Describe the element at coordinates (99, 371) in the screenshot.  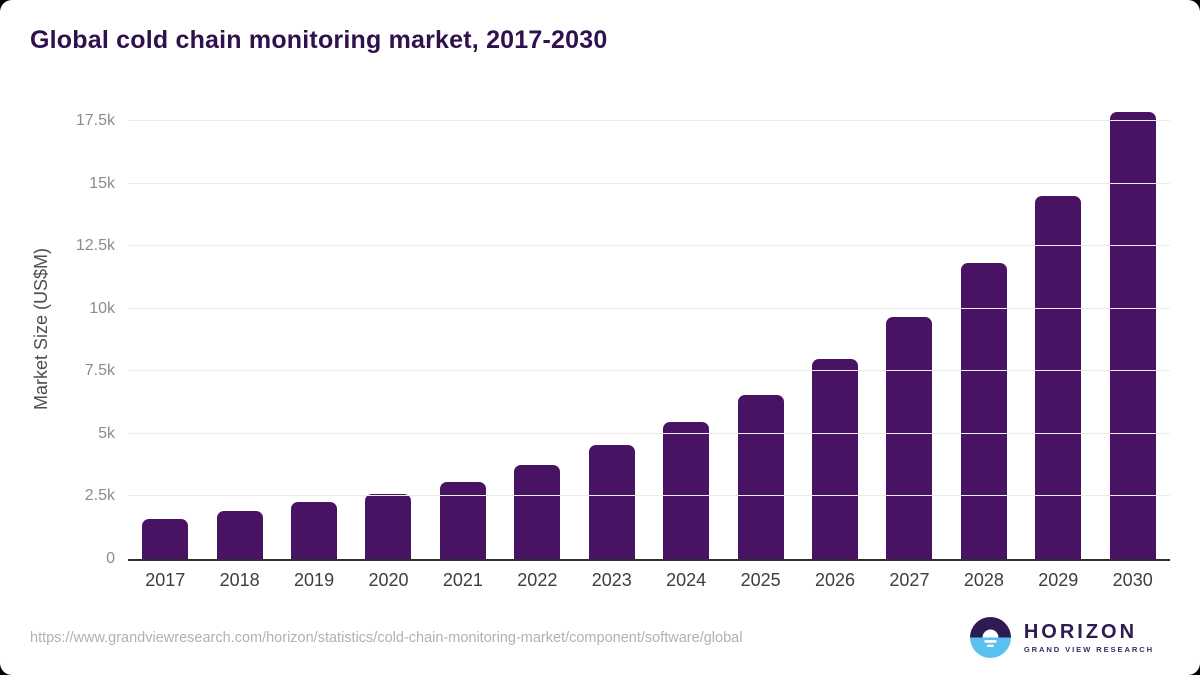
I see `y-tick-label-7.5k: 7.5k` at that location.